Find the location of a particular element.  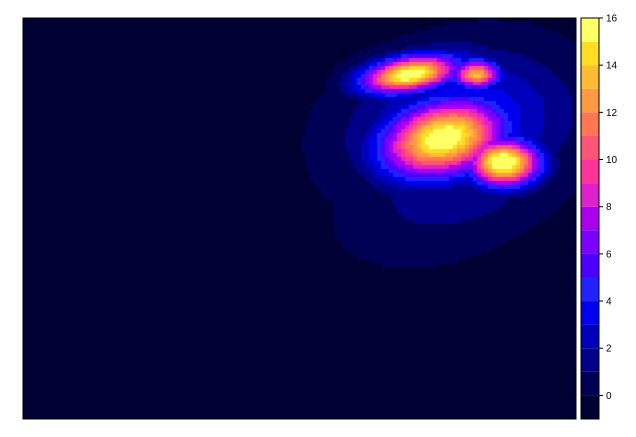

colorbar-tick-label: 12 is located at coordinates (612, 113).